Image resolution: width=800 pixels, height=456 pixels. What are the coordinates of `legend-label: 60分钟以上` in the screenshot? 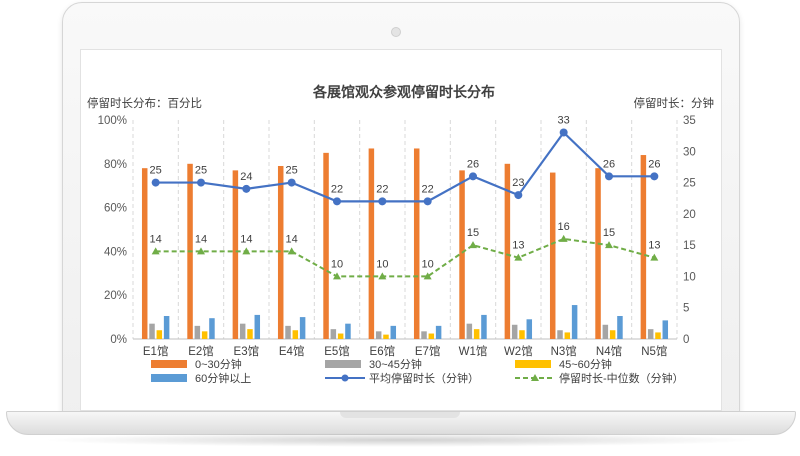 It's located at (223, 378).